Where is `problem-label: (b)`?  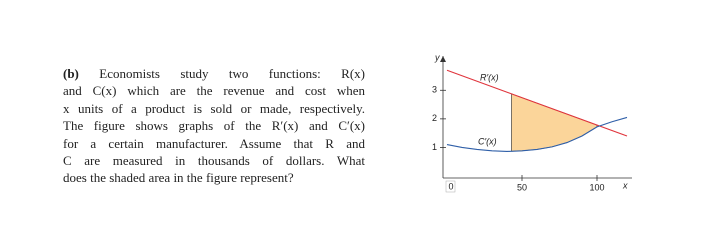 problem-label: (b) is located at coordinates (71, 73).